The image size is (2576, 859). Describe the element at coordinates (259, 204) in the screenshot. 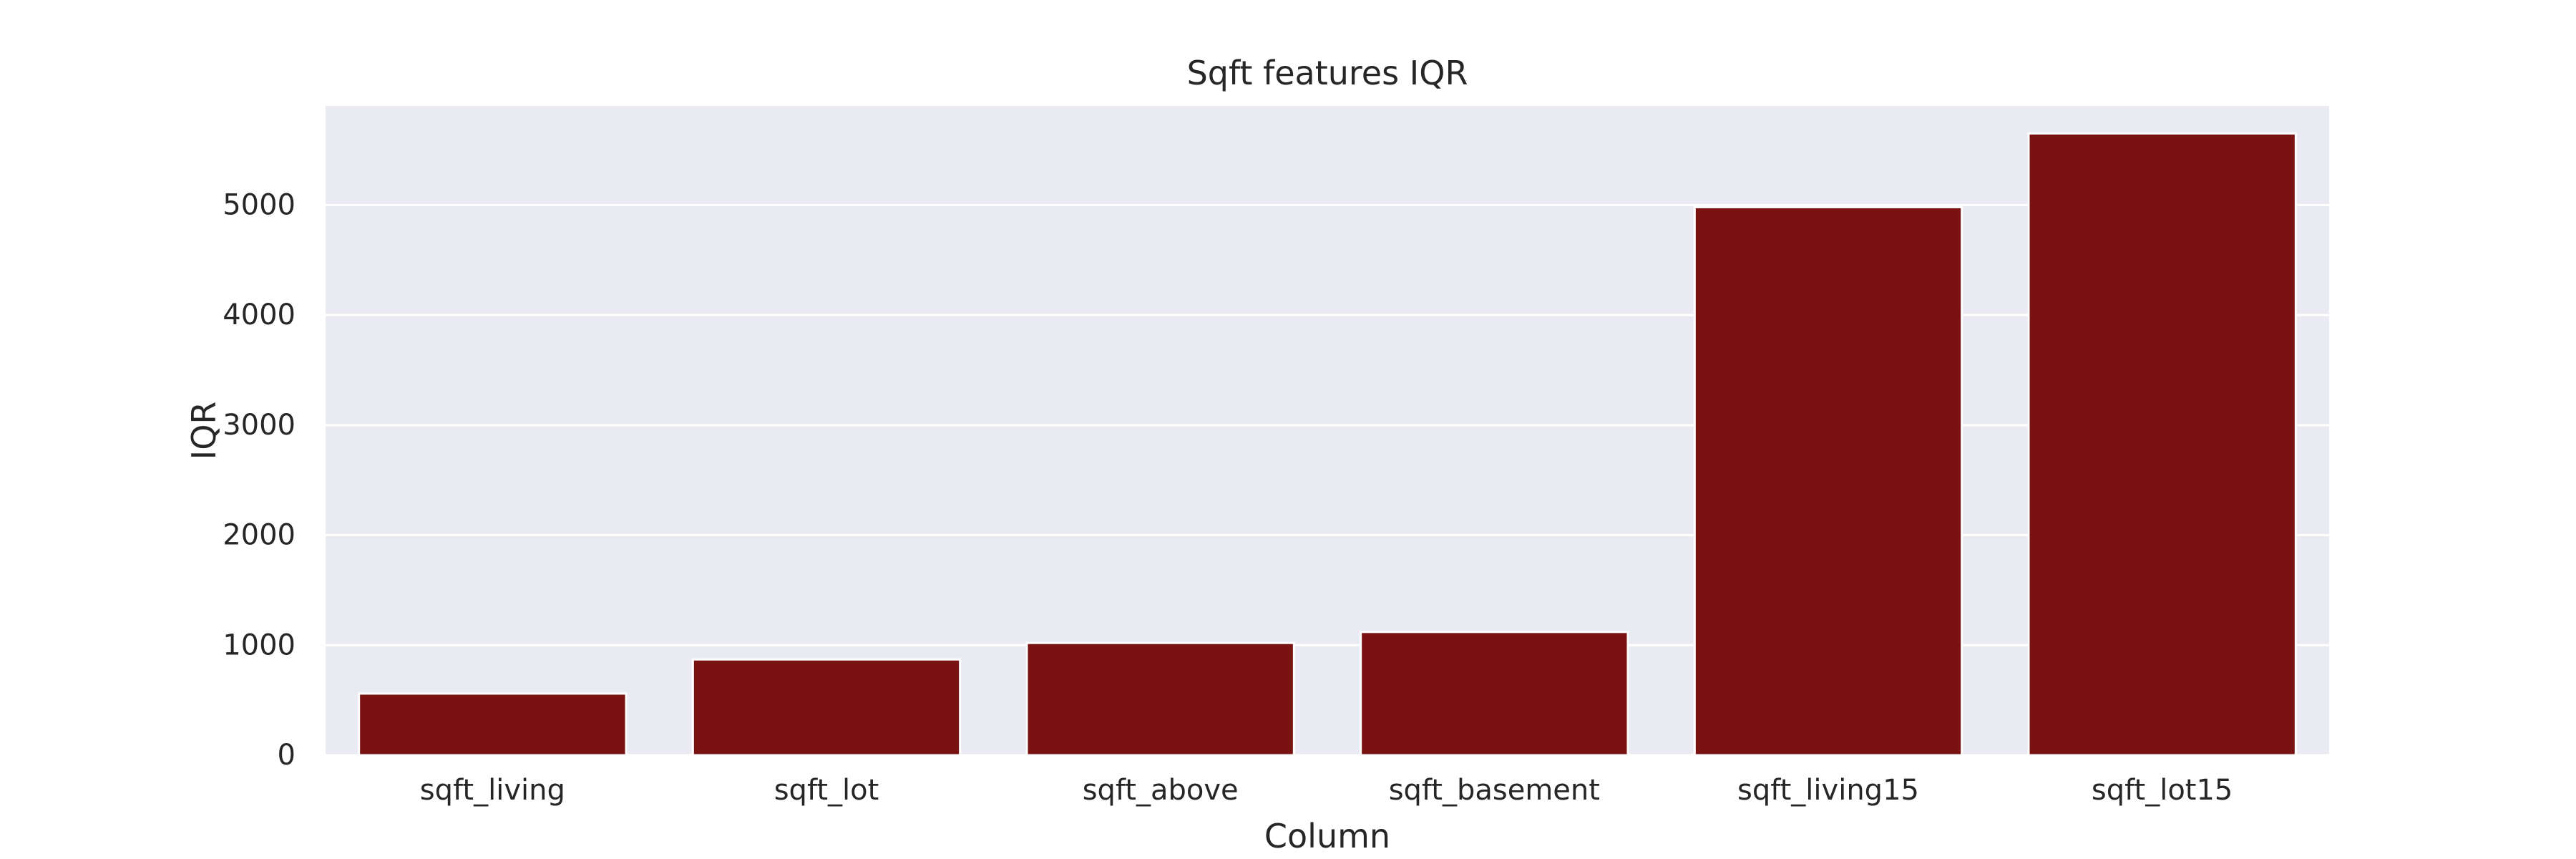

I see `y-tick-label: 5000` at that location.